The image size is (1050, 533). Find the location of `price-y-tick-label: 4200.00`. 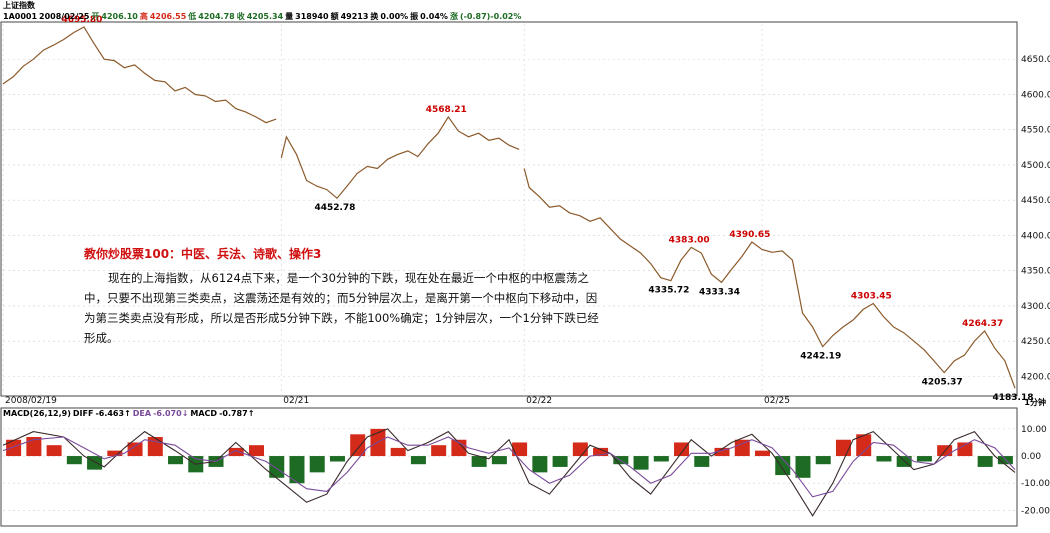

price-y-tick-label: 4200.00 is located at coordinates (1035, 377).